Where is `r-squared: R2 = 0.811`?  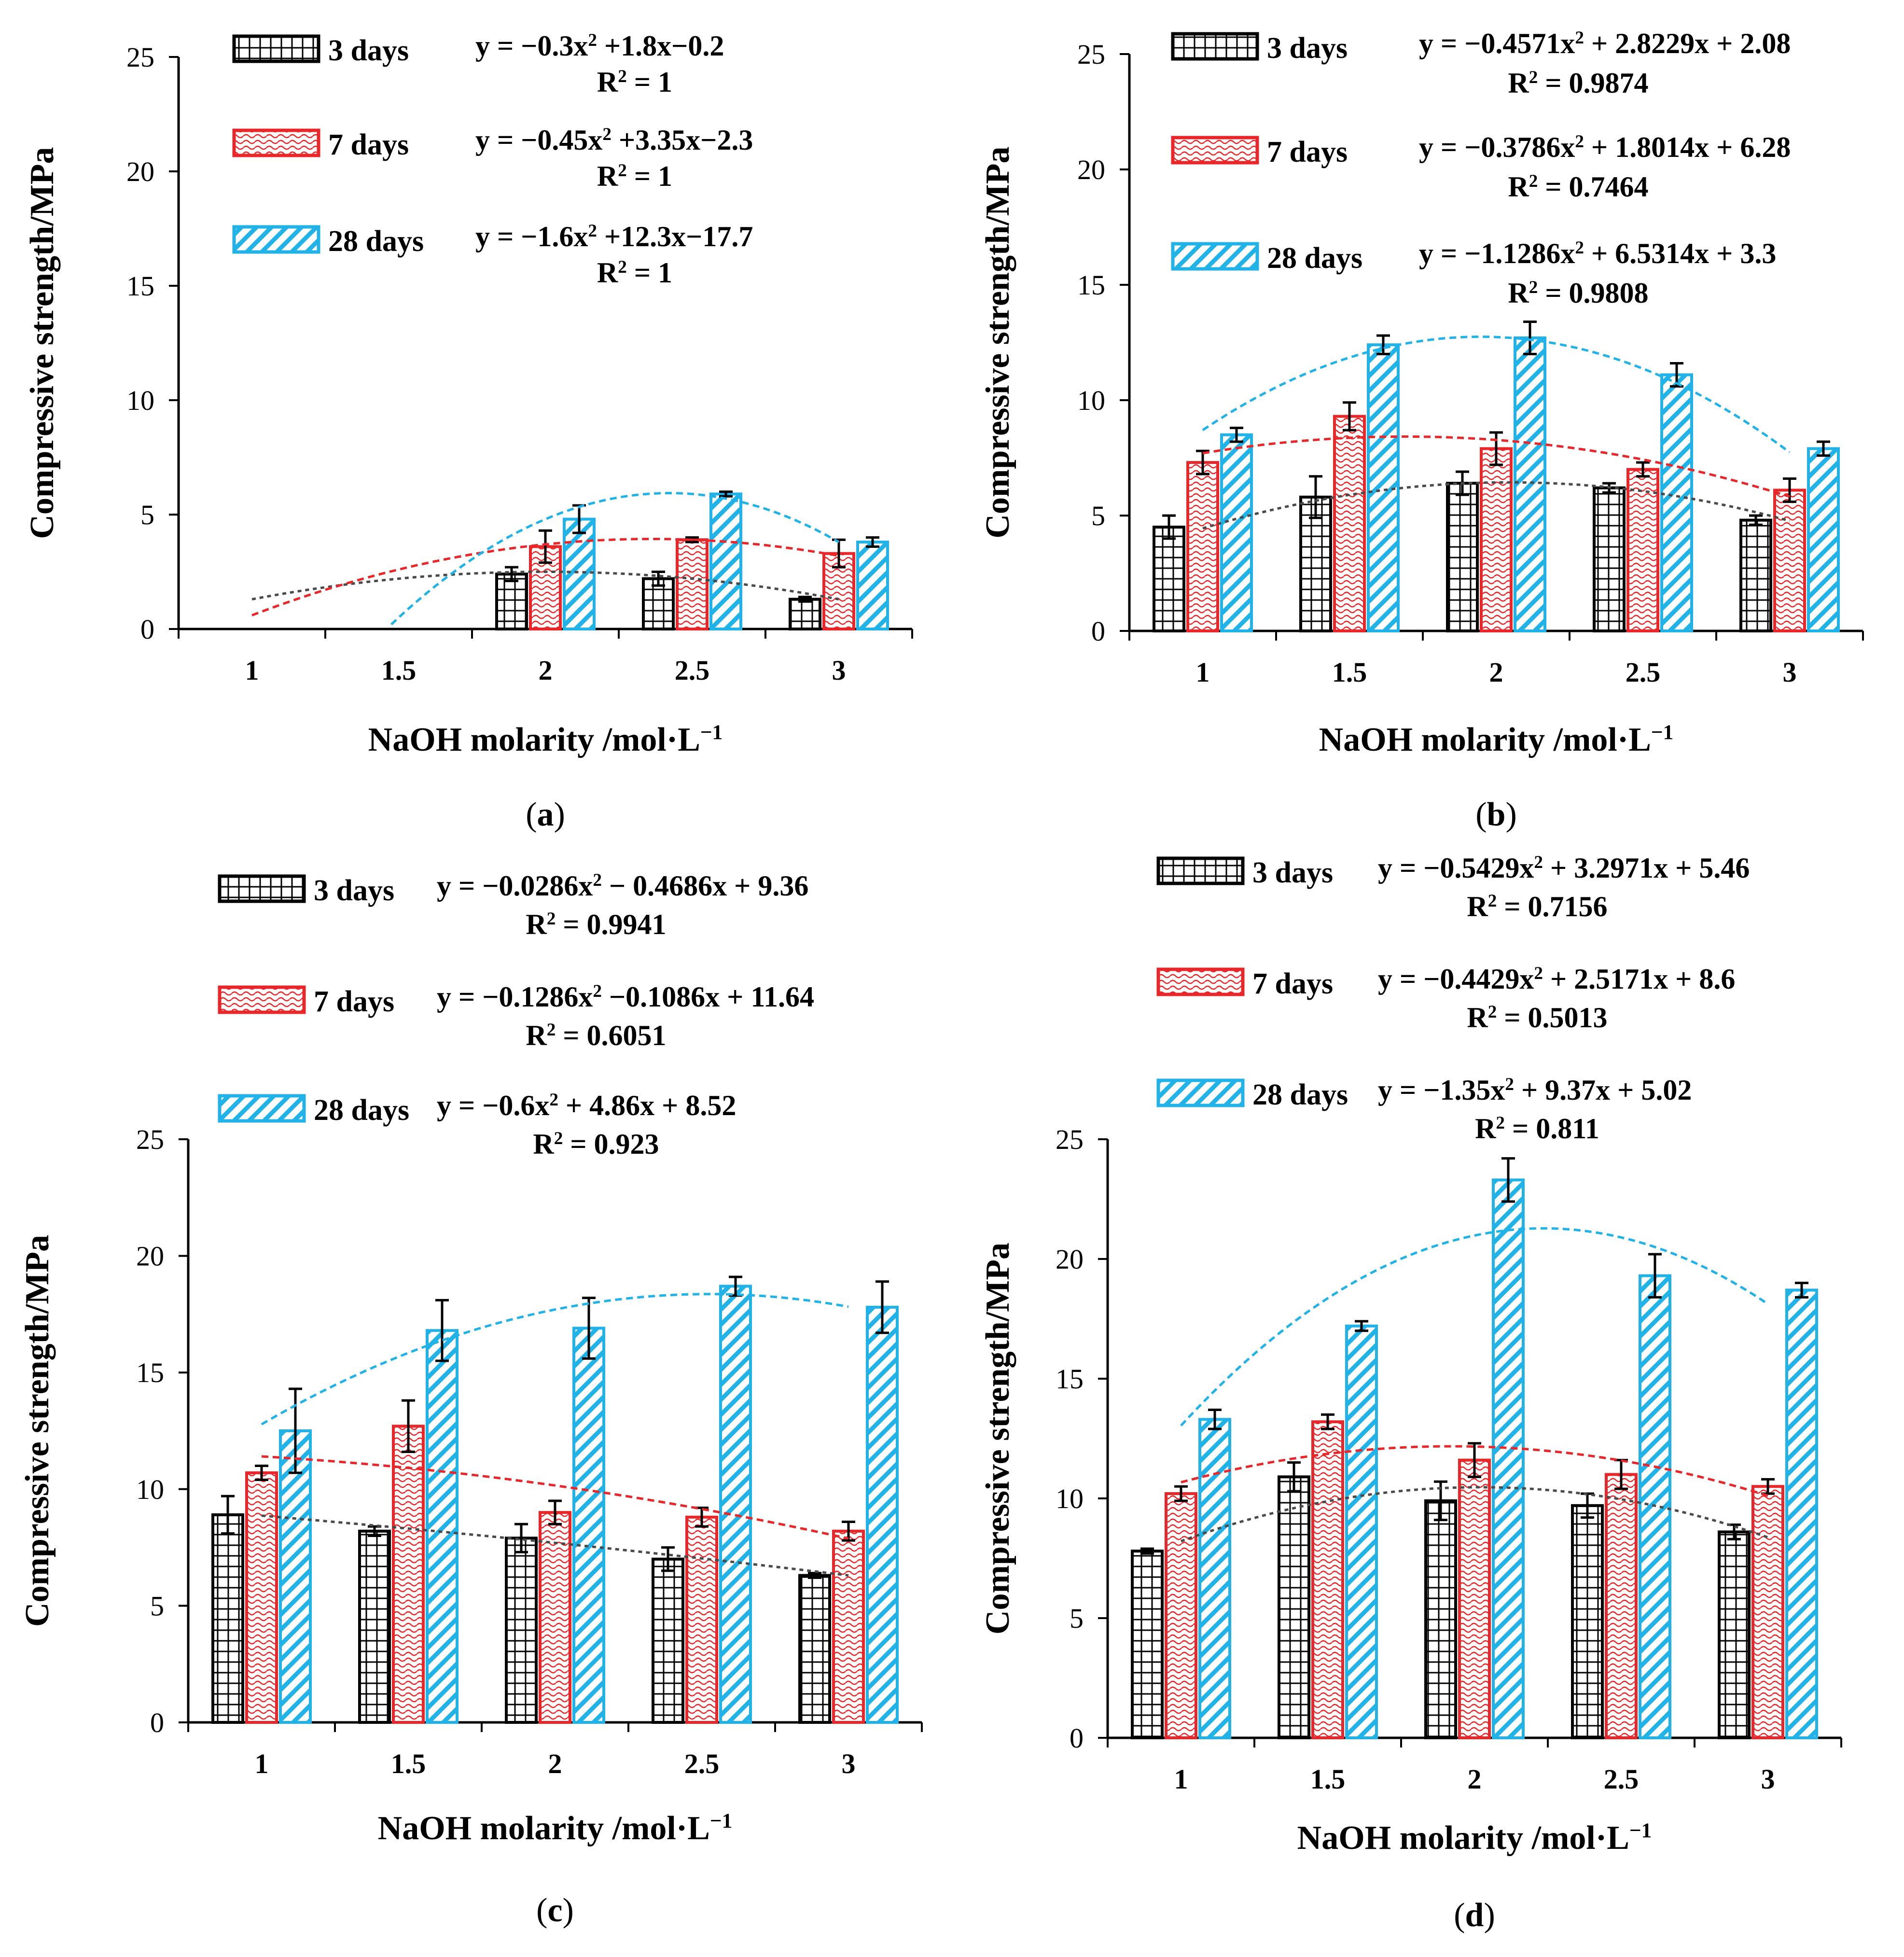
r-squared: R2 = 0.811 is located at coordinates (1537, 1129).